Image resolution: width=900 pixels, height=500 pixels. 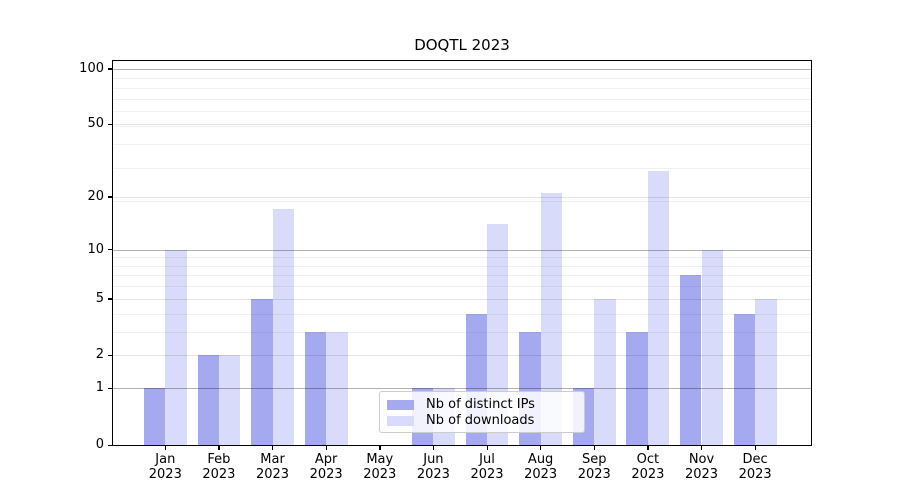 What do you see at coordinates (99, 388) in the screenshot?
I see `y-axis-tick-label: 1` at bounding box center [99, 388].